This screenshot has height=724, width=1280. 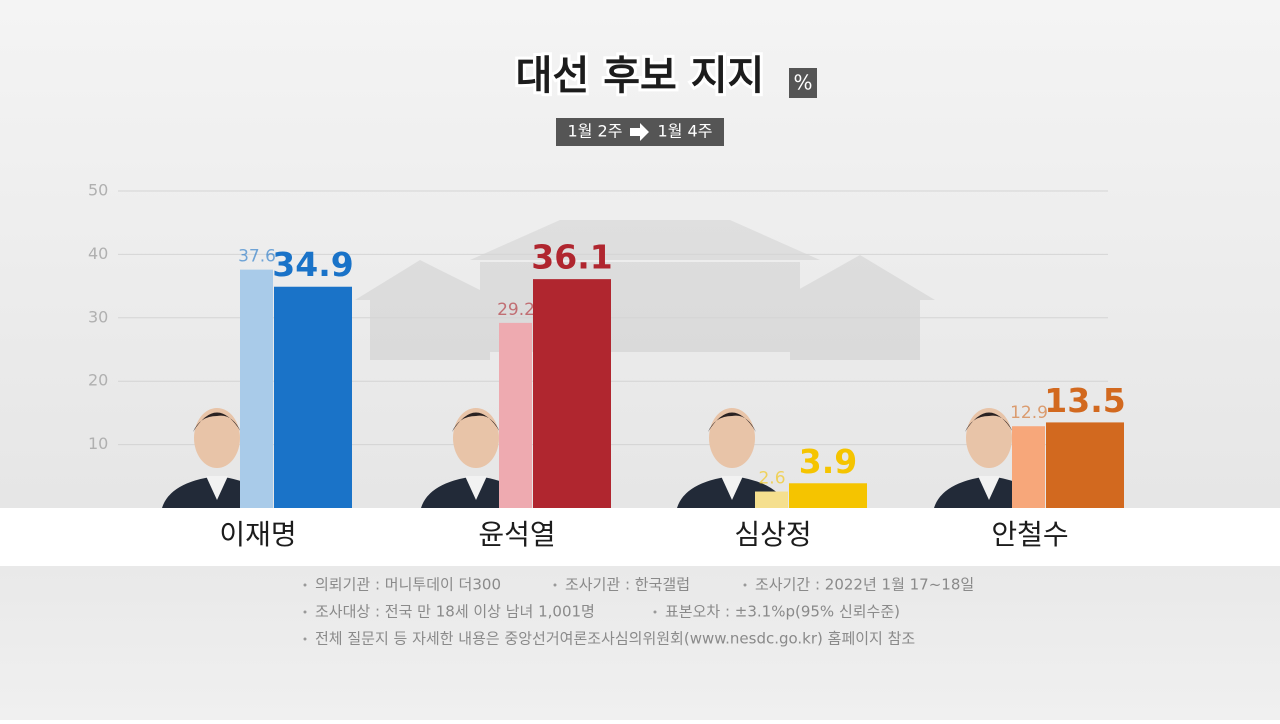 What do you see at coordinates (828, 461) in the screenshot?
I see `value-label: 3.9` at bounding box center [828, 461].